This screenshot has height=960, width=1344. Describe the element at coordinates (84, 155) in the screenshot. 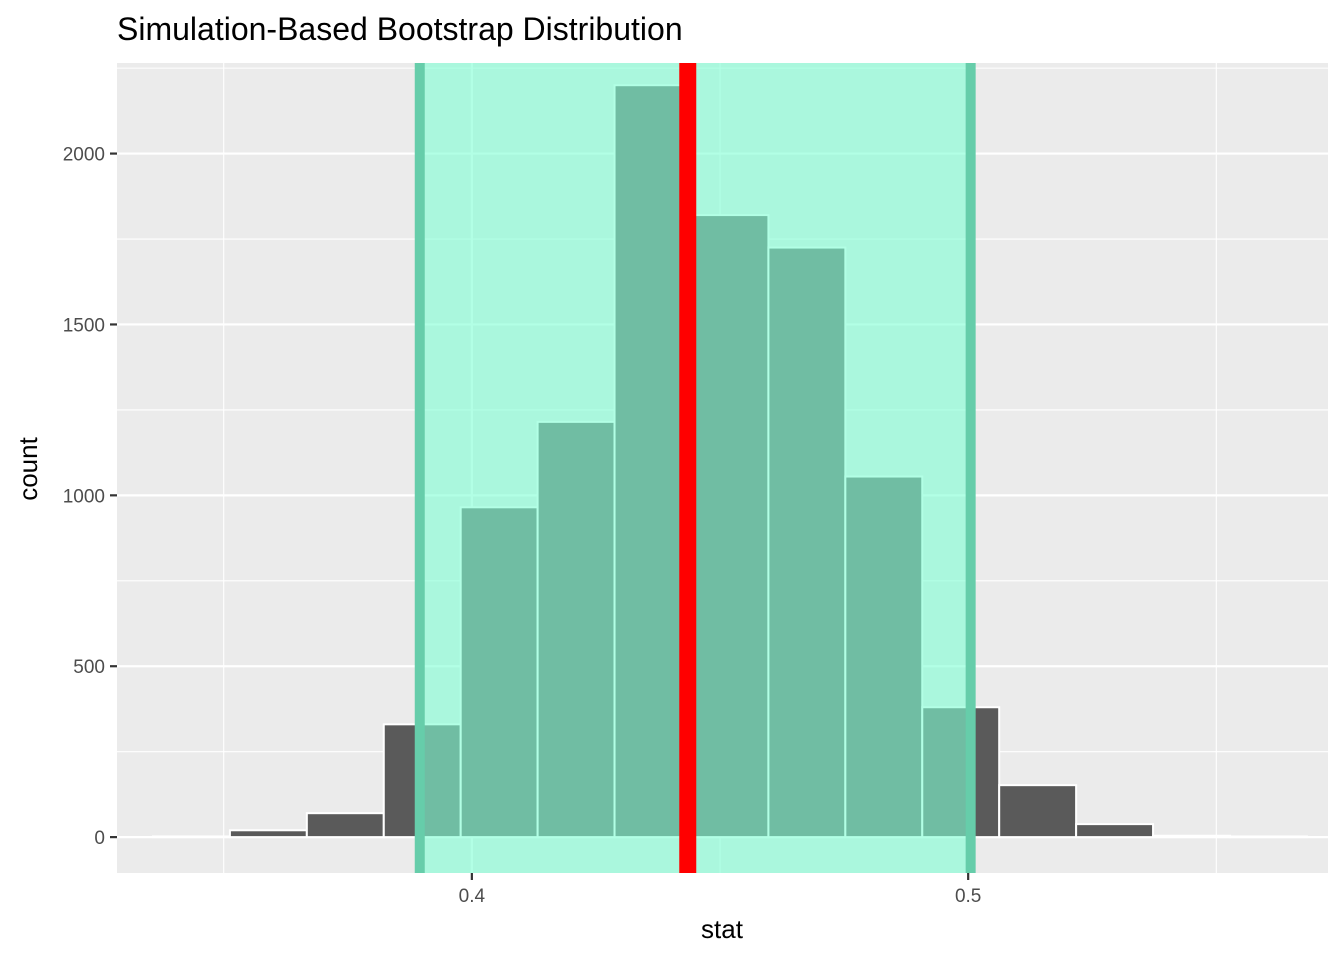

I see `y-tick-label: 2000` at that location.